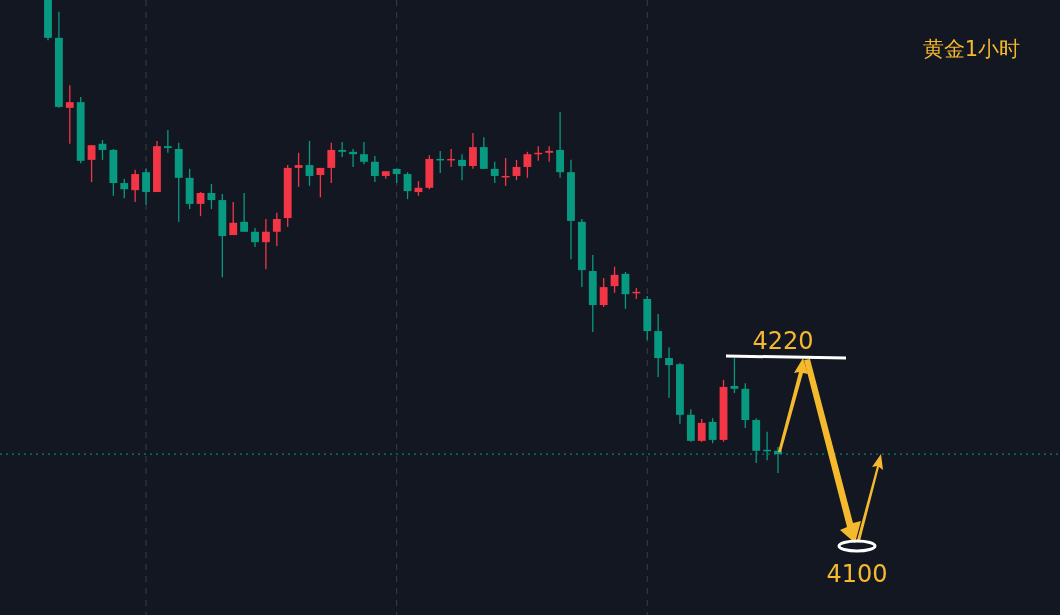 This screenshot has width=1060, height=615. I want to click on text: 4100, so click(857, 574).